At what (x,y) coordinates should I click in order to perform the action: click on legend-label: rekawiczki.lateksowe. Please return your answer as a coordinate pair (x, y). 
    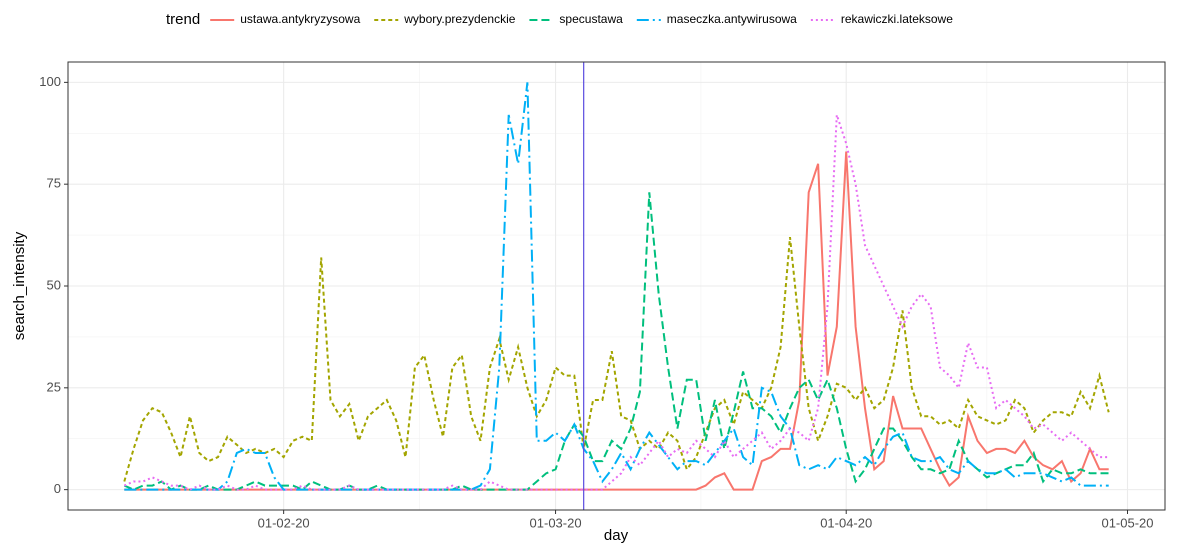
    Looking at the image, I should click on (897, 19).